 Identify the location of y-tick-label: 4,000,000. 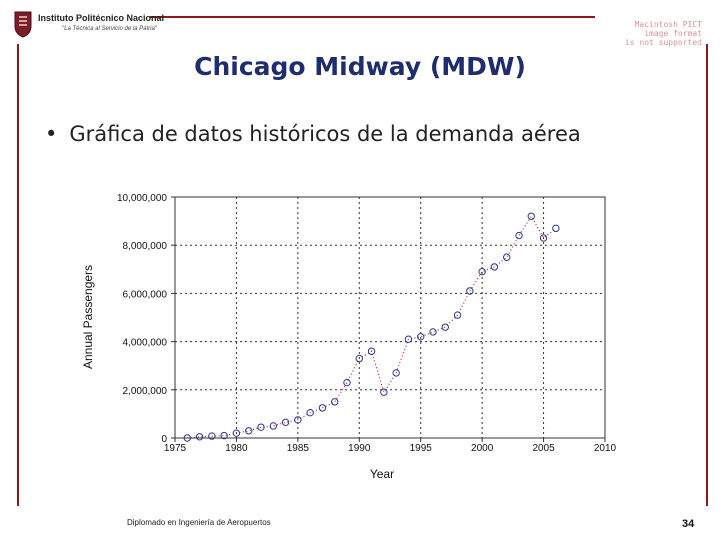
(145, 343).